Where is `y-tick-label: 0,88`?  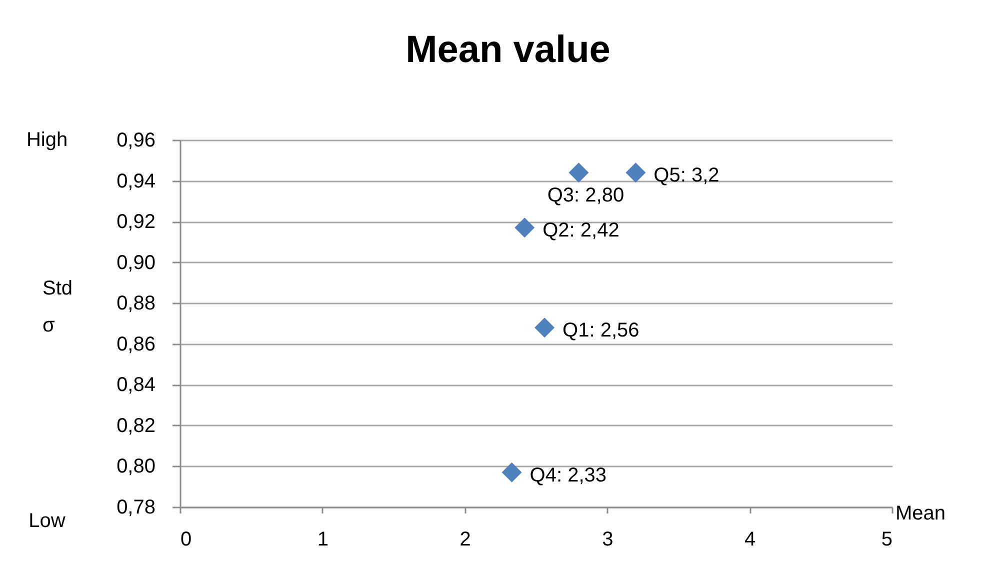 y-tick-label: 0,88 is located at coordinates (136, 303).